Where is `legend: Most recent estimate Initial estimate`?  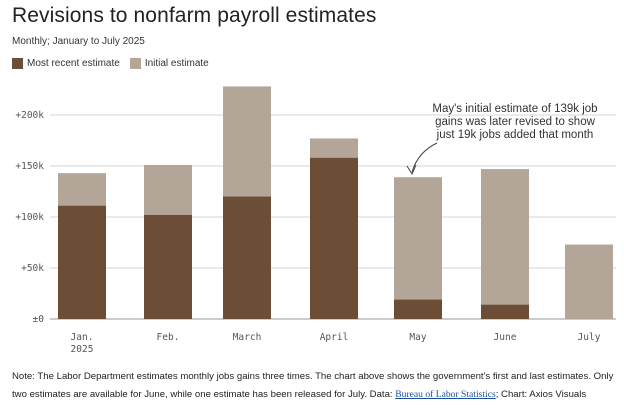
legend: Most recent estimate Initial estimate is located at coordinates (115, 63).